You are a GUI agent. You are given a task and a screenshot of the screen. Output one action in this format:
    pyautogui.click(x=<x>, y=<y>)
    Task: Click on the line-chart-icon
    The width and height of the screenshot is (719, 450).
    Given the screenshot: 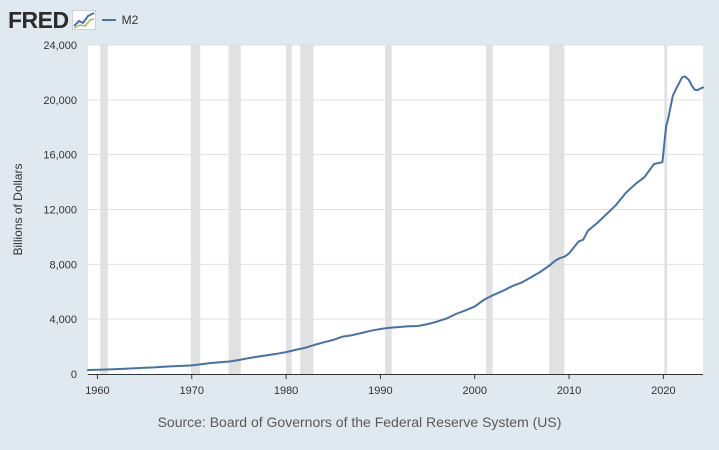 What is the action you would take?
    pyautogui.click(x=83, y=20)
    